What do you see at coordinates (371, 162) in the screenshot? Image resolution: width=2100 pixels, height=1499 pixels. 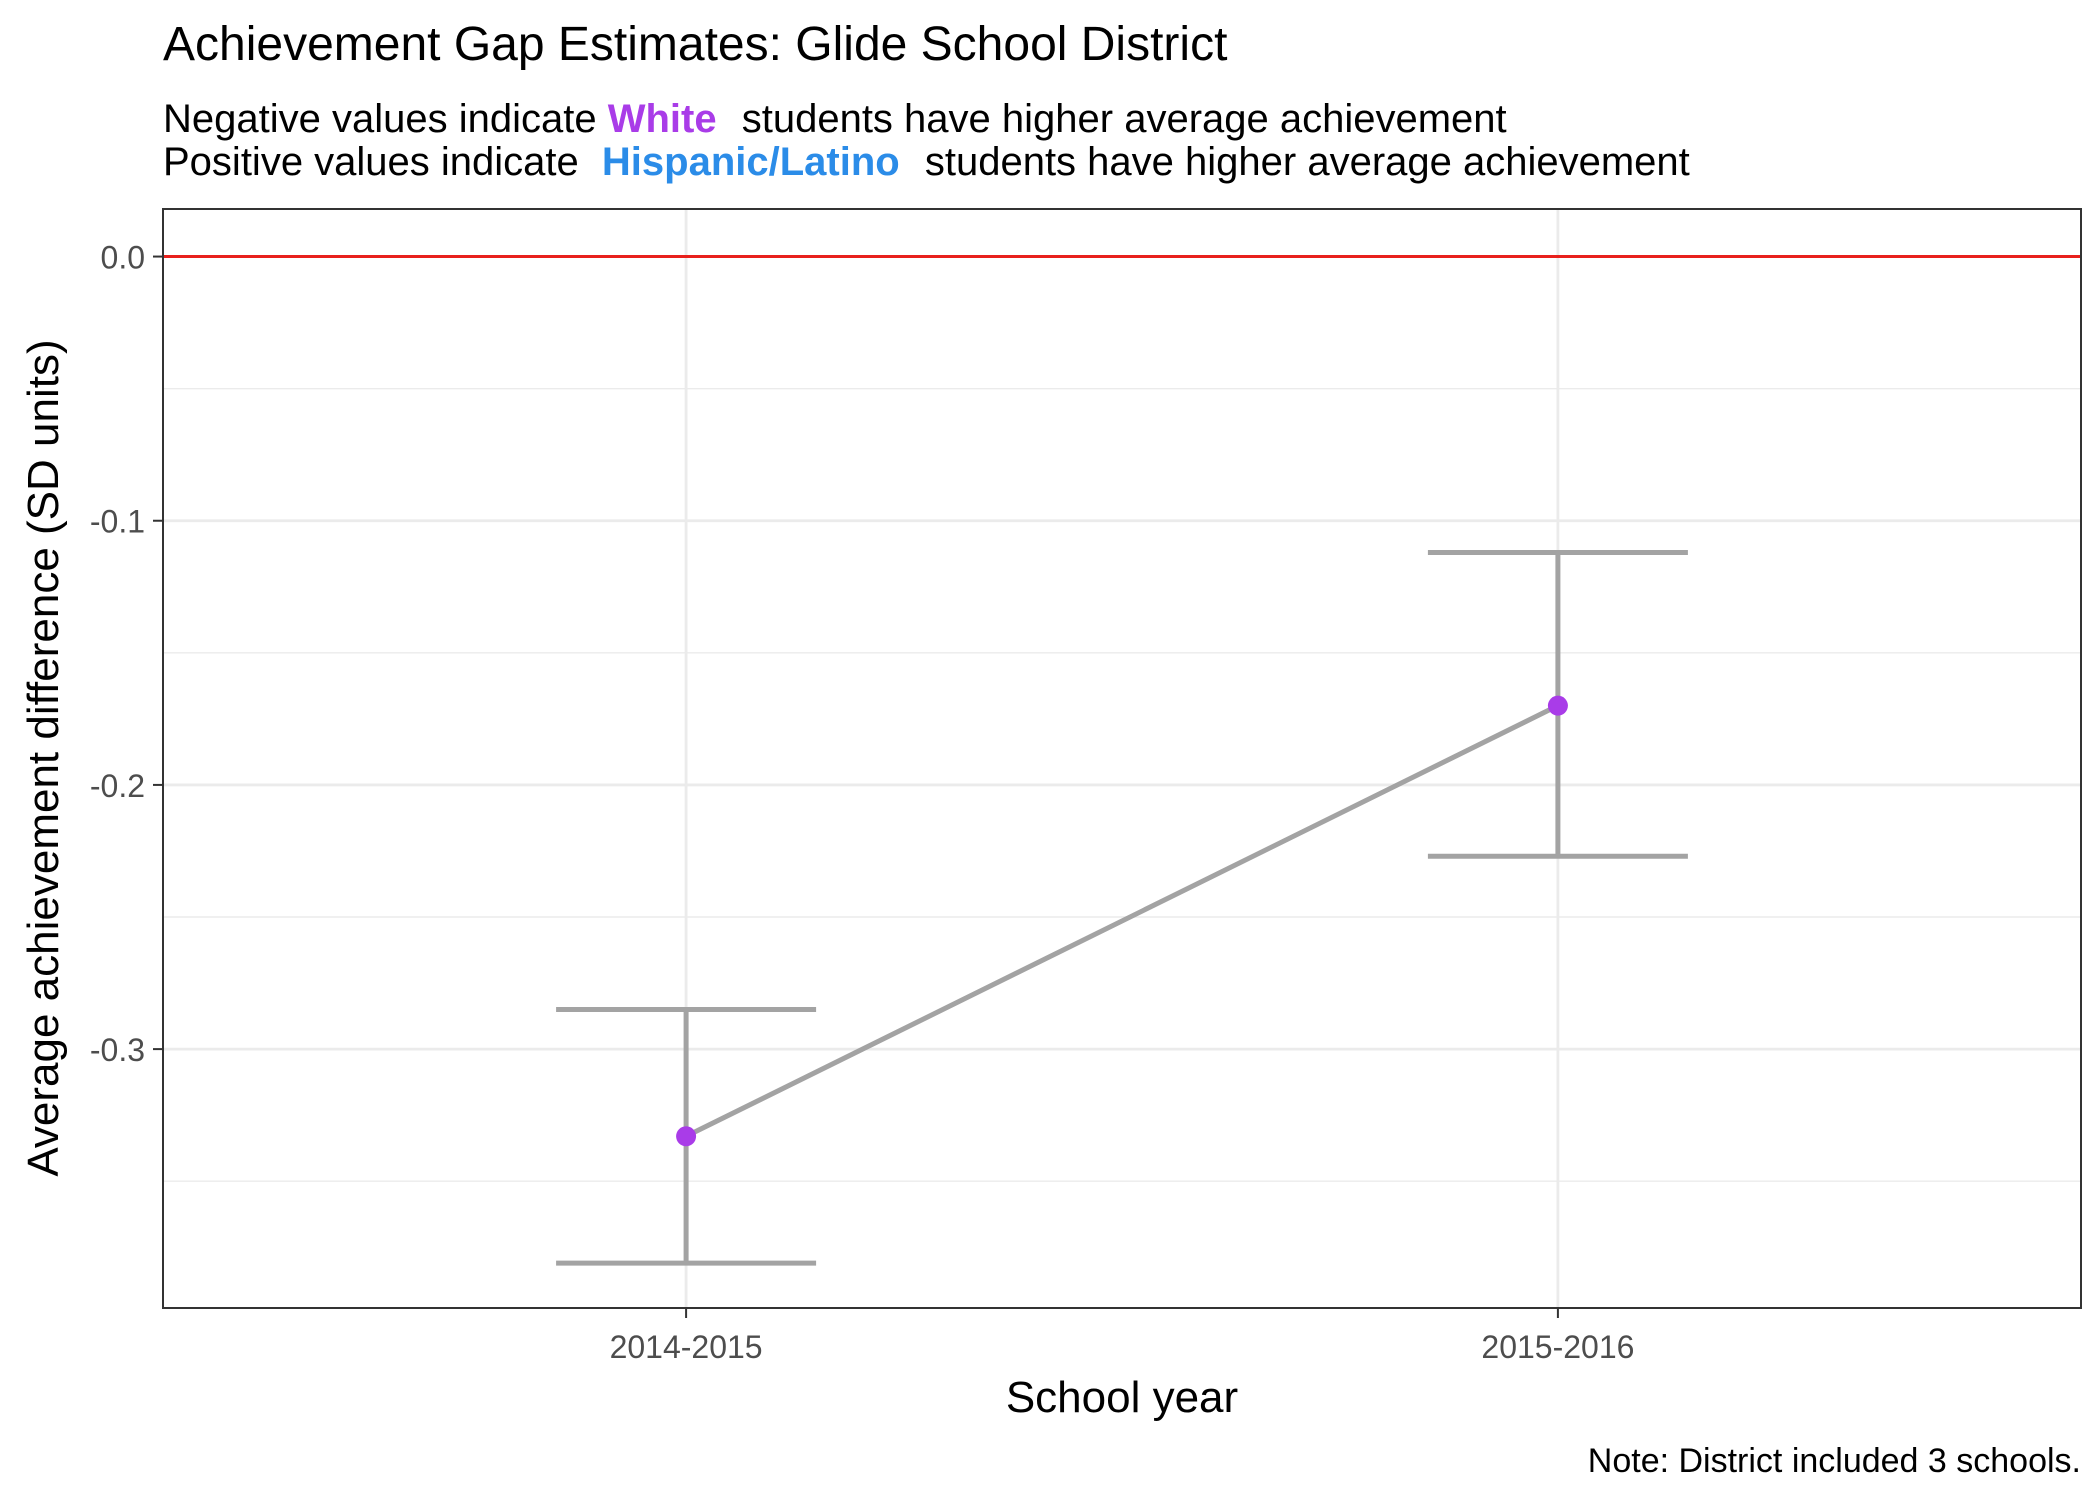 I see `subtitle-2-before: Positive values indicate` at bounding box center [371, 162].